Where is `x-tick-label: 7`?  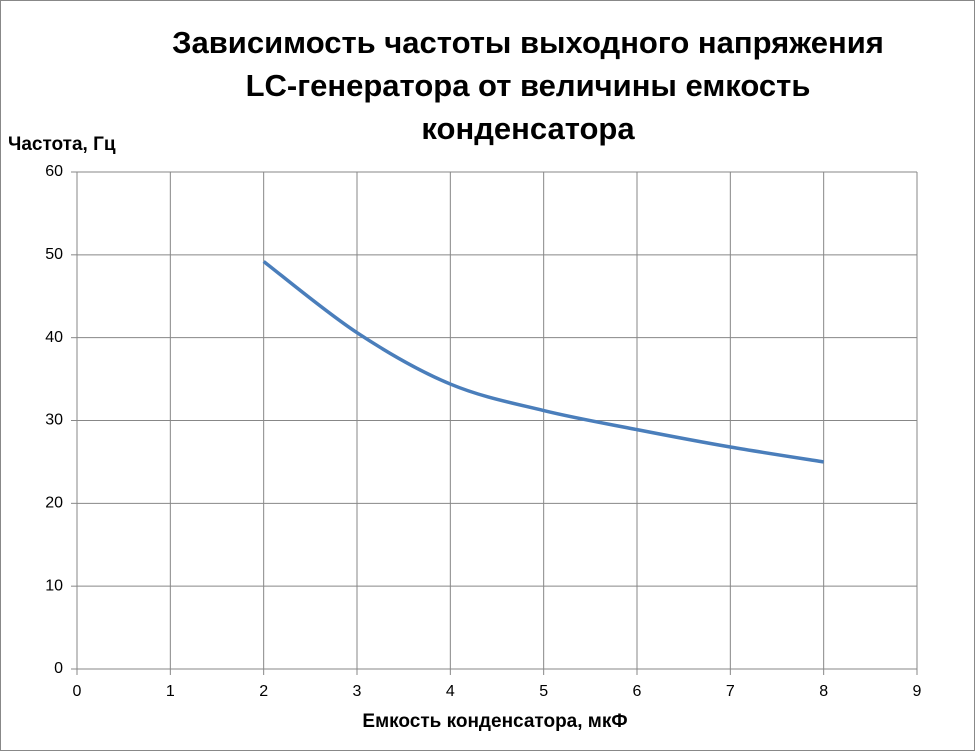 x-tick-label: 7 is located at coordinates (730, 691).